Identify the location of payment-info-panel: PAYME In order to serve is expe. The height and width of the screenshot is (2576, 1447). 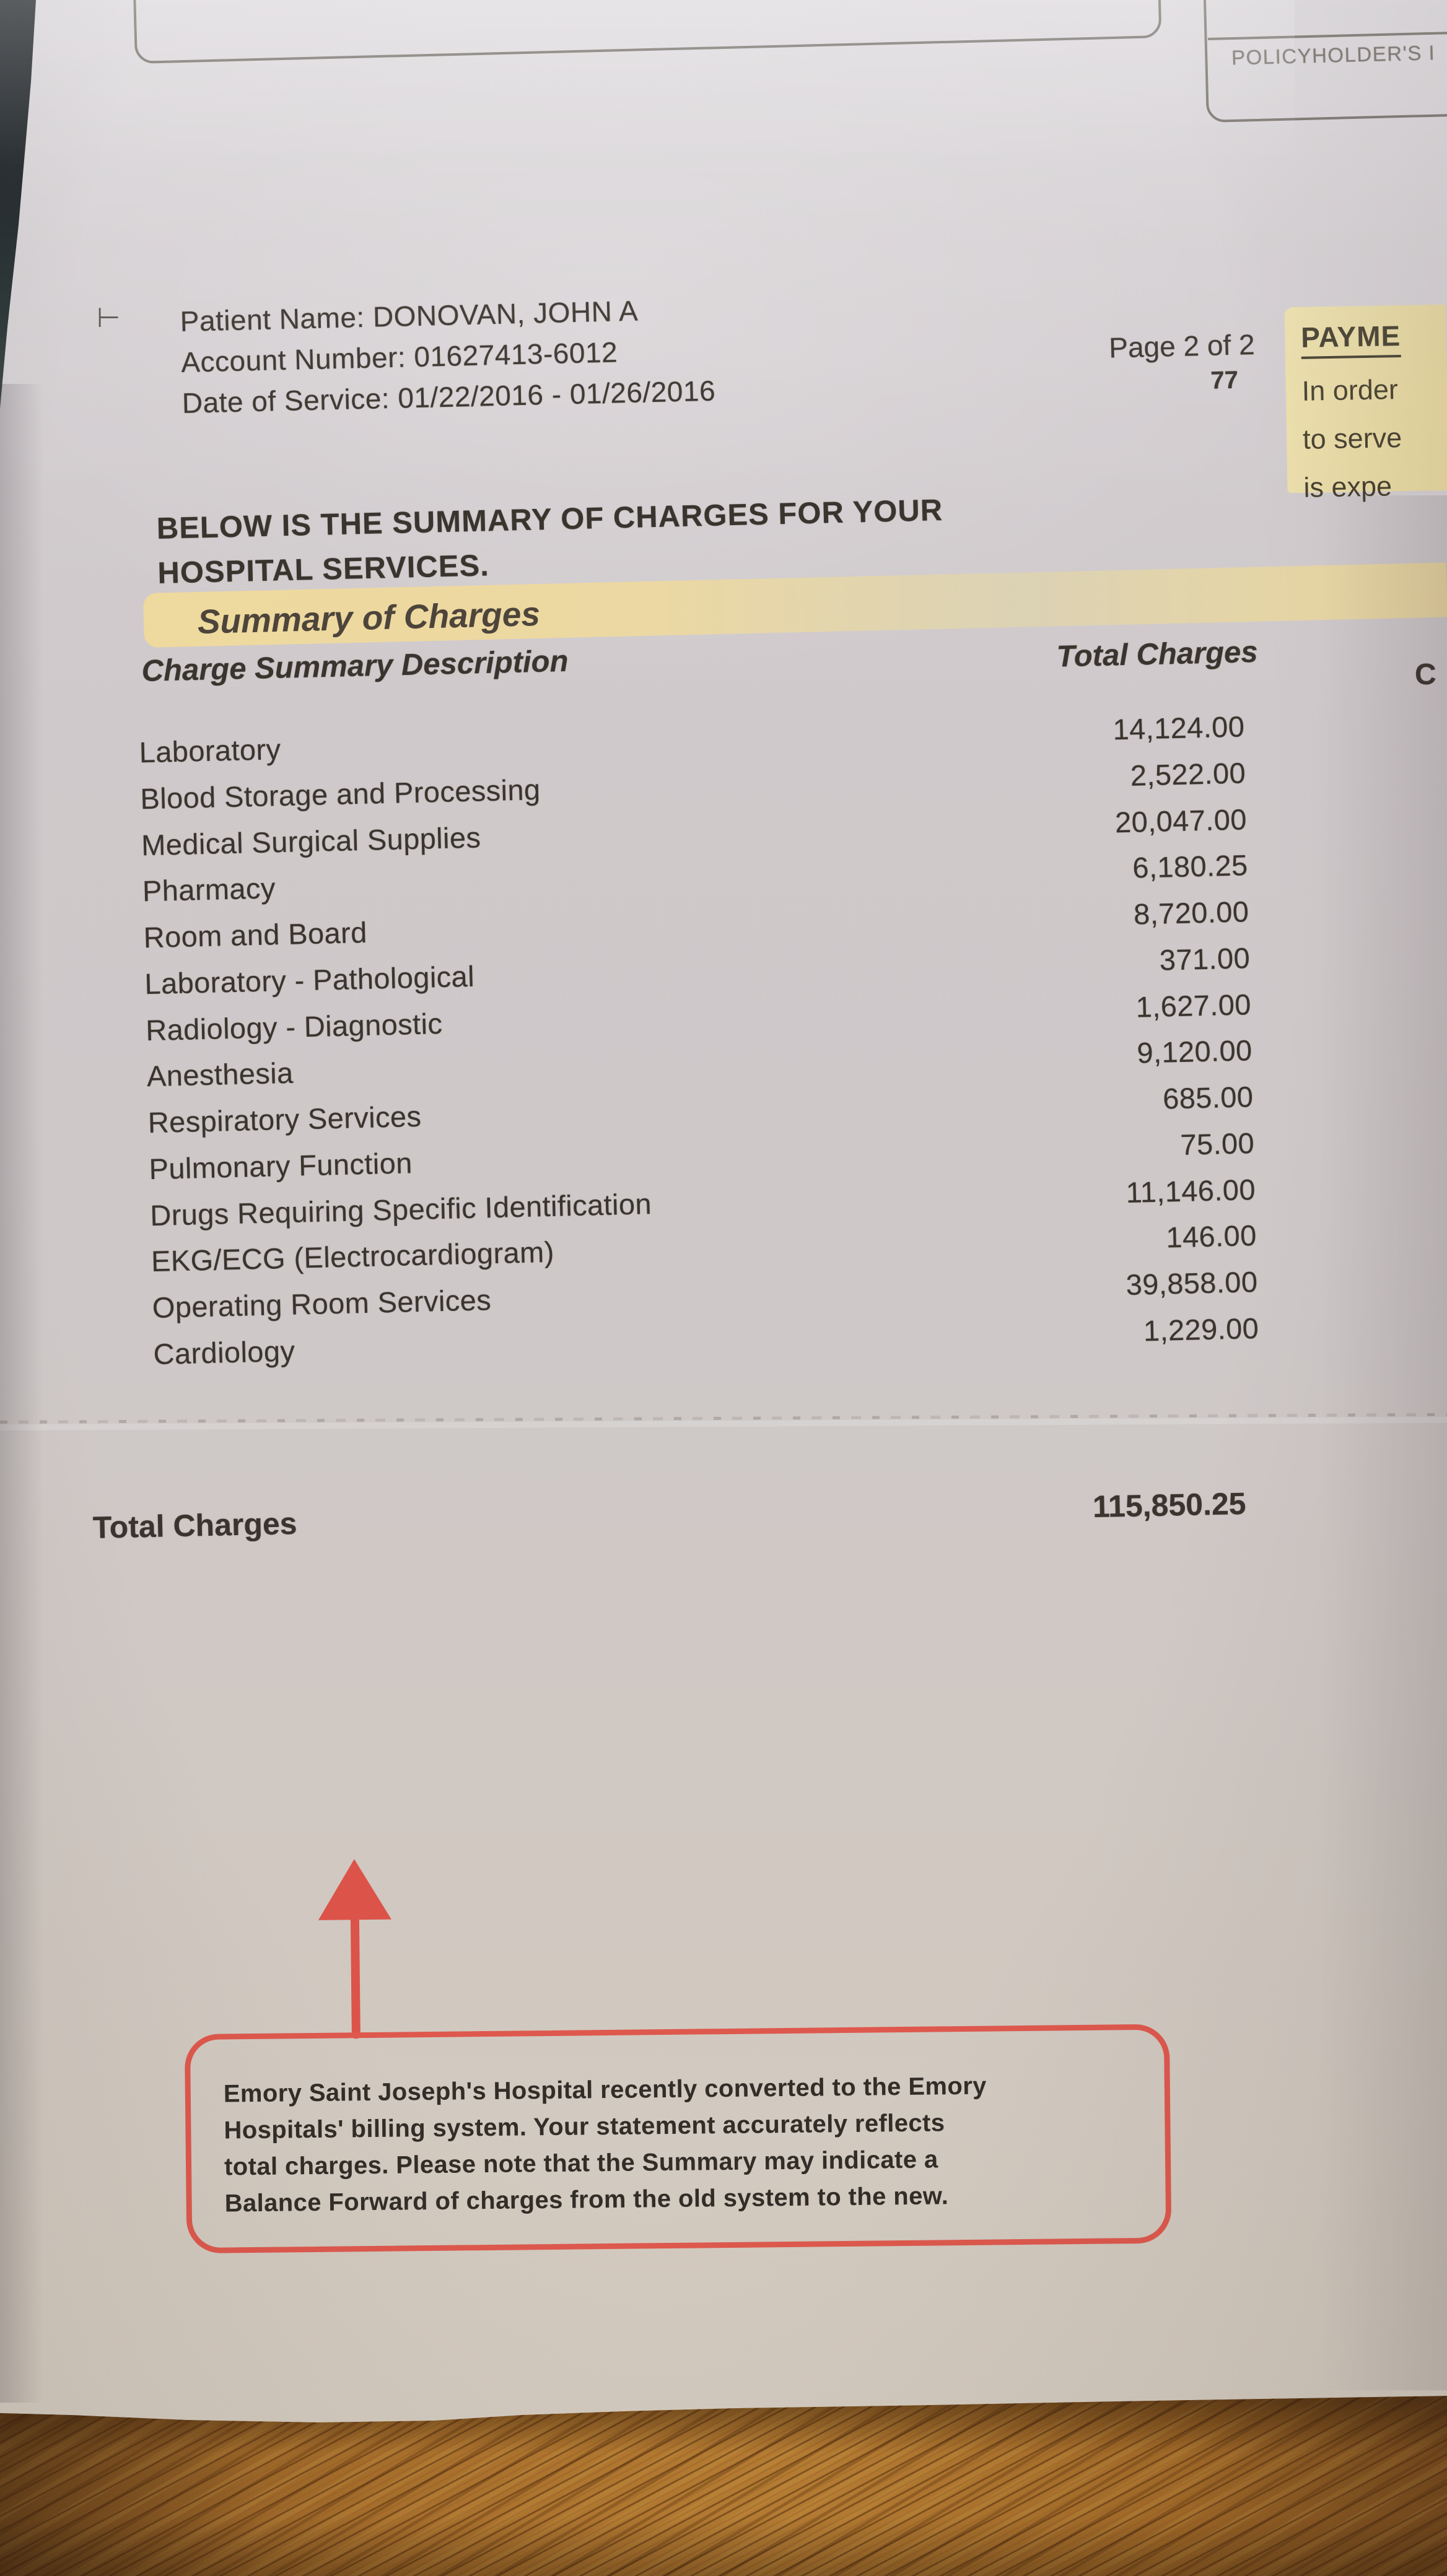
(1365, 403).